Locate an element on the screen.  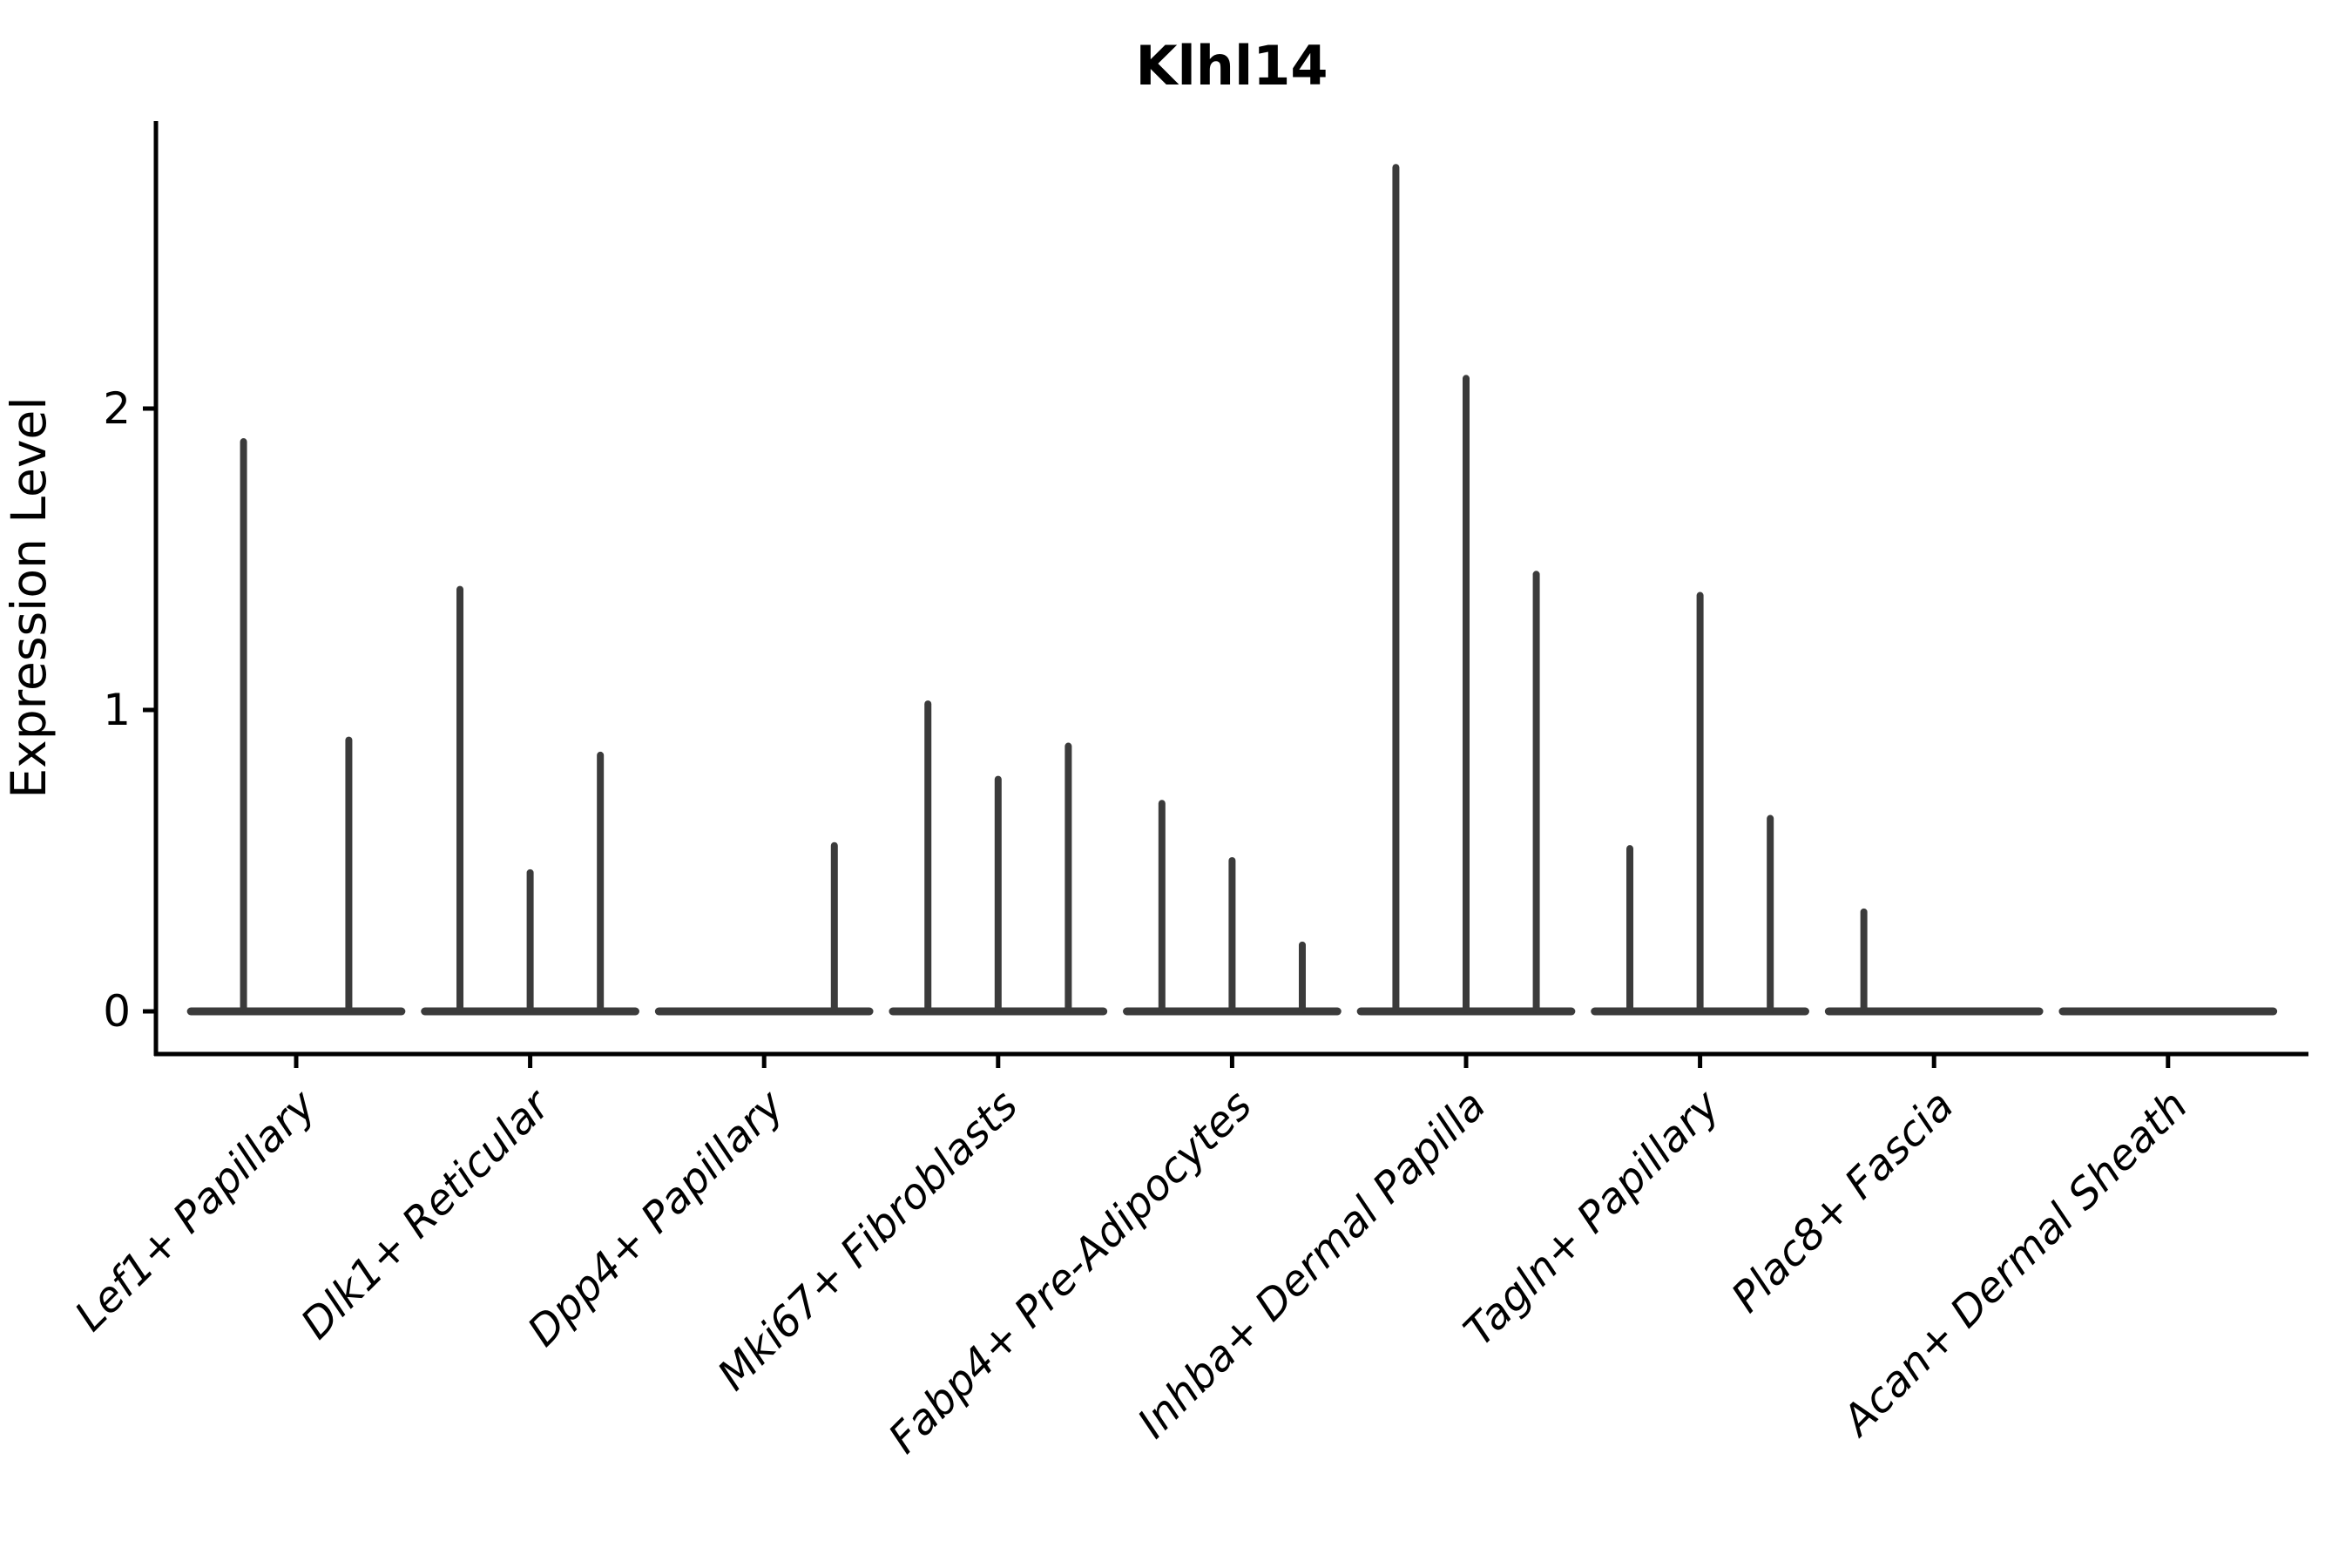
y-tick-label: 0 is located at coordinates (117, 1012).